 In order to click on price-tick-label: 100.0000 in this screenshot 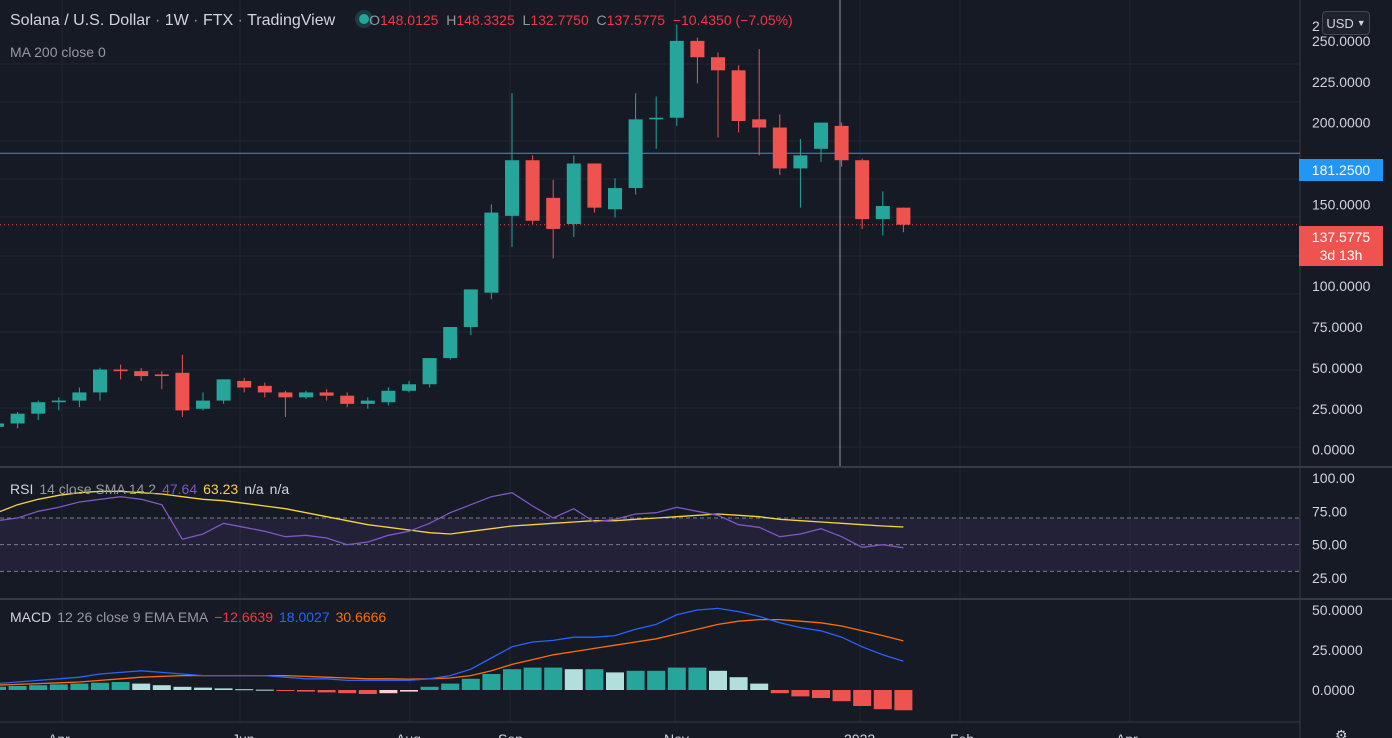, I will do `click(1341, 286)`.